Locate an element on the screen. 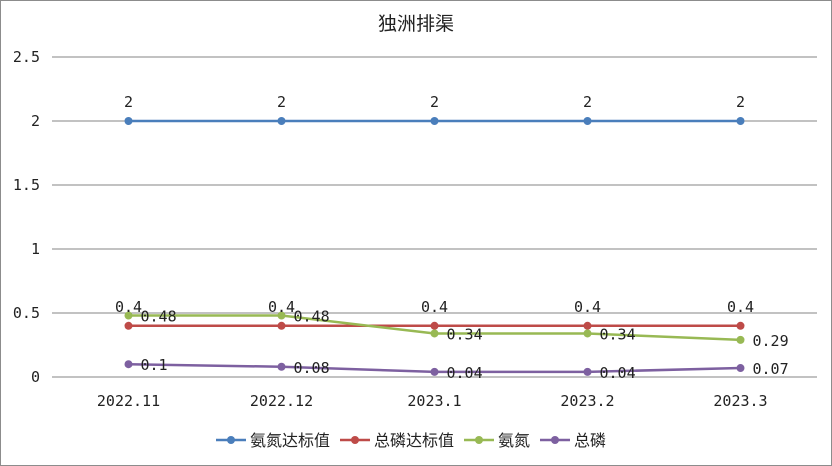 The image size is (832, 466). data-label: 0.08 is located at coordinates (312, 368).